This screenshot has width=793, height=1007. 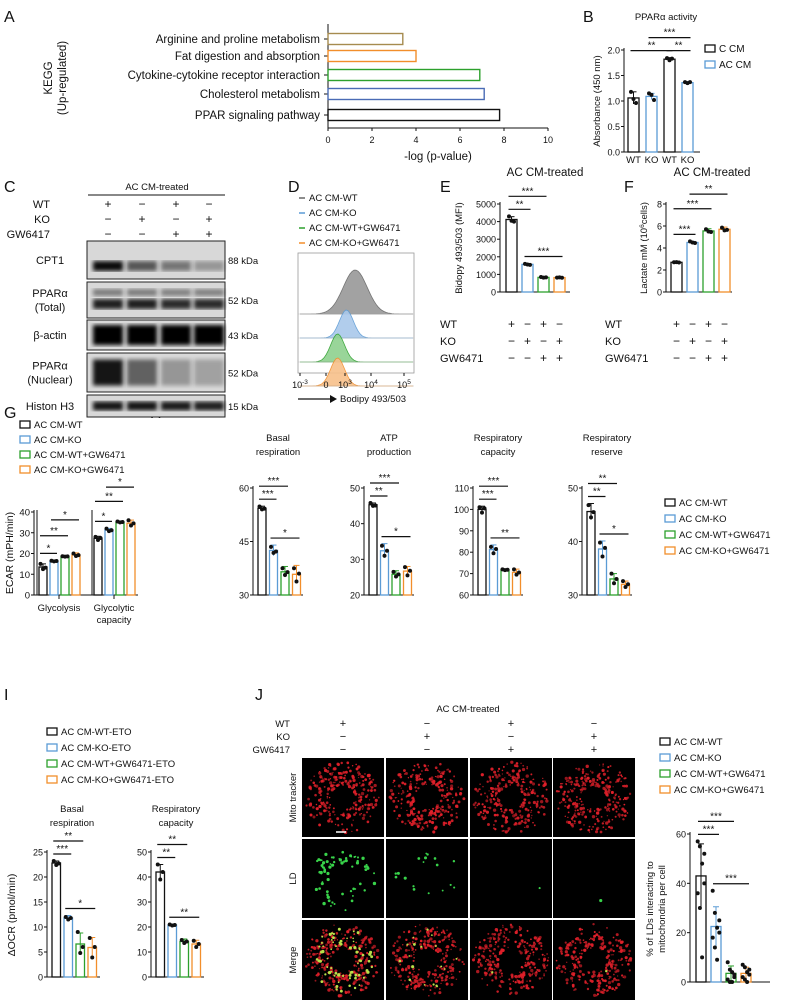 I want to click on legend-label: AC CM-WT, so click(x=58, y=425).